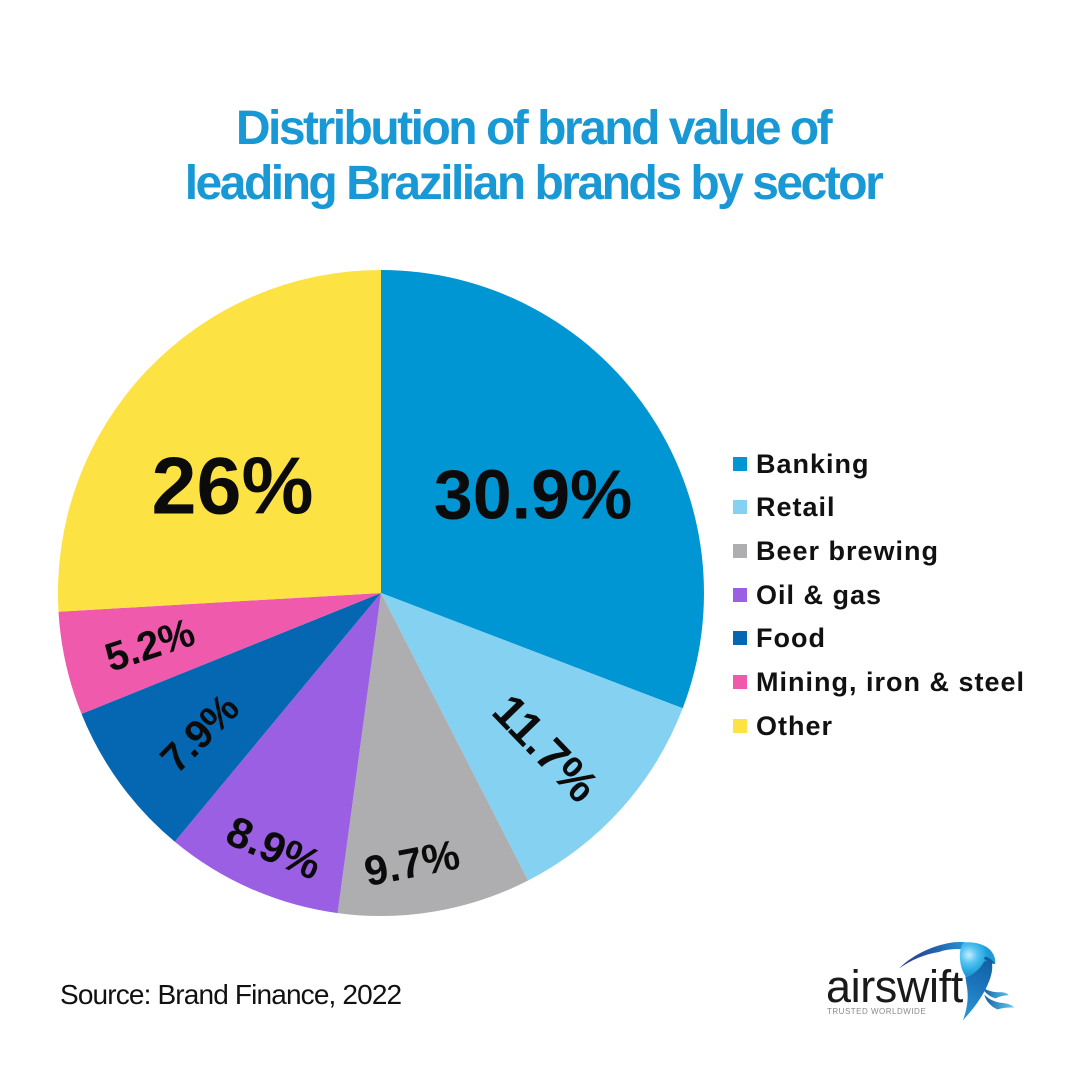 This screenshot has width=1080, height=1080. Describe the element at coordinates (232, 487) in the screenshot. I see `svg-text: 26%` at that location.